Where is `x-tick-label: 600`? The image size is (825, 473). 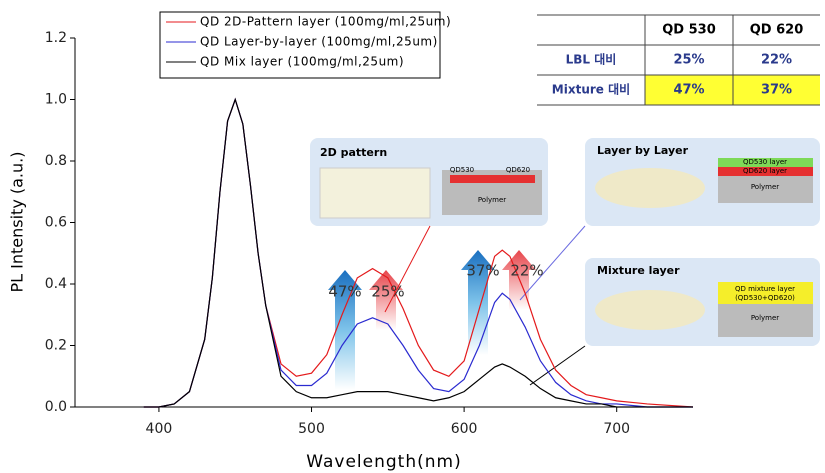 x-tick-label: 600 is located at coordinates (464, 429).